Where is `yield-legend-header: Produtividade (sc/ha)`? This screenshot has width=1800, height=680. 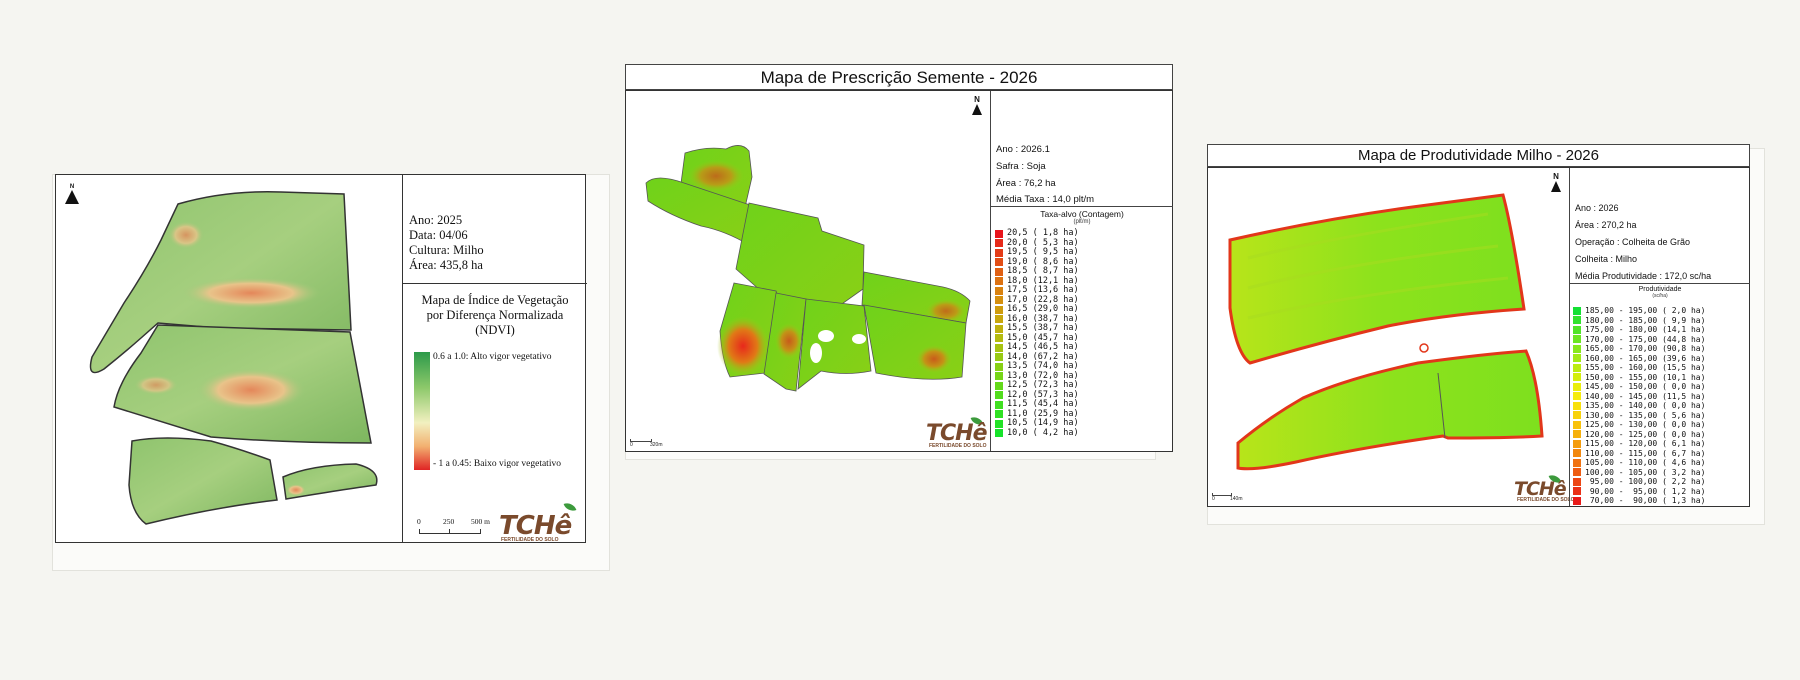
yield-legend-header: Produtividade (sc/ha) is located at coordinates (1660, 292).